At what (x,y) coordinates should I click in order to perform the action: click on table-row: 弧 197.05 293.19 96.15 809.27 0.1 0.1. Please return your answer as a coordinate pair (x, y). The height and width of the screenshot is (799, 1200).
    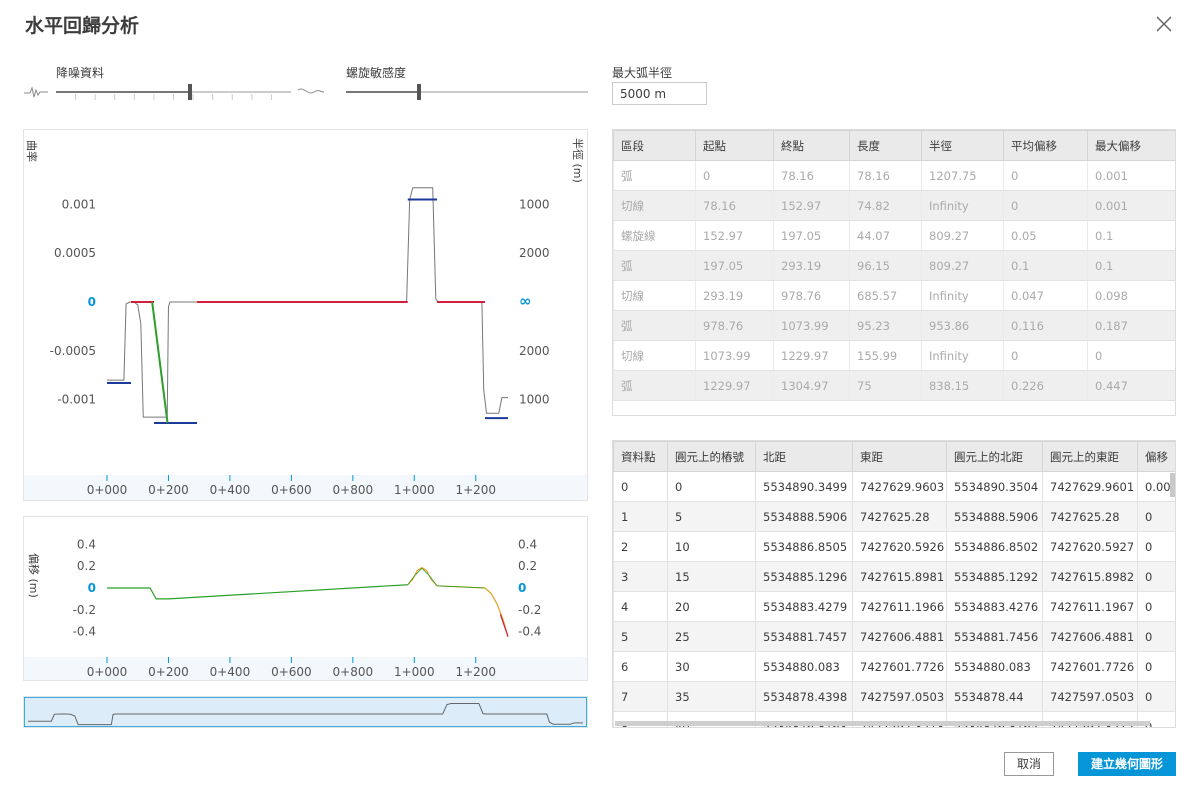
    Looking at the image, I should click on (894, 265).